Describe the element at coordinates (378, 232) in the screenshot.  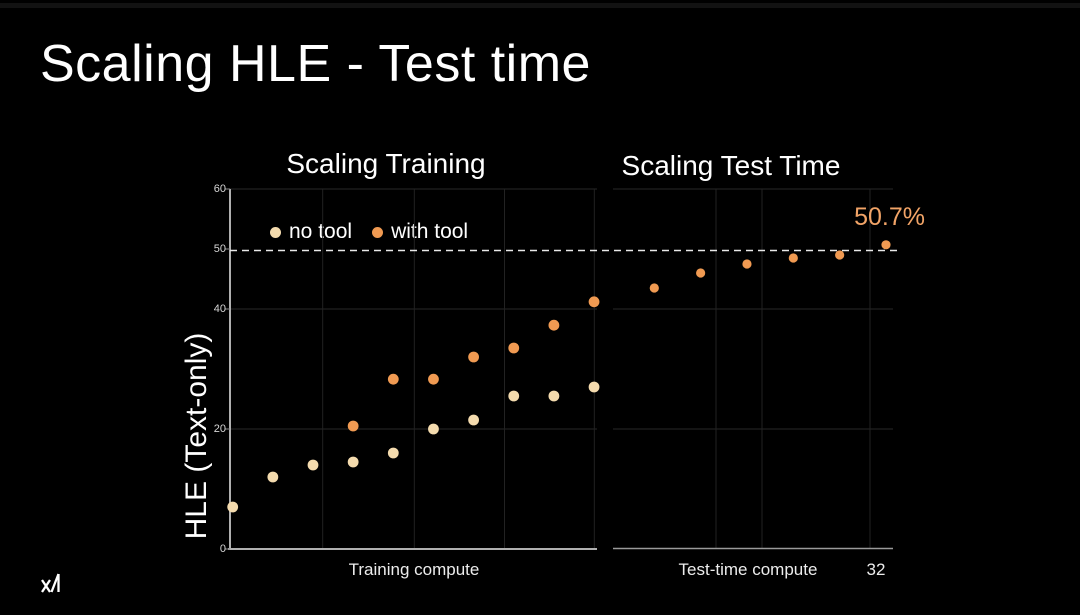
I see `with-tool-dot-icon` at that location.